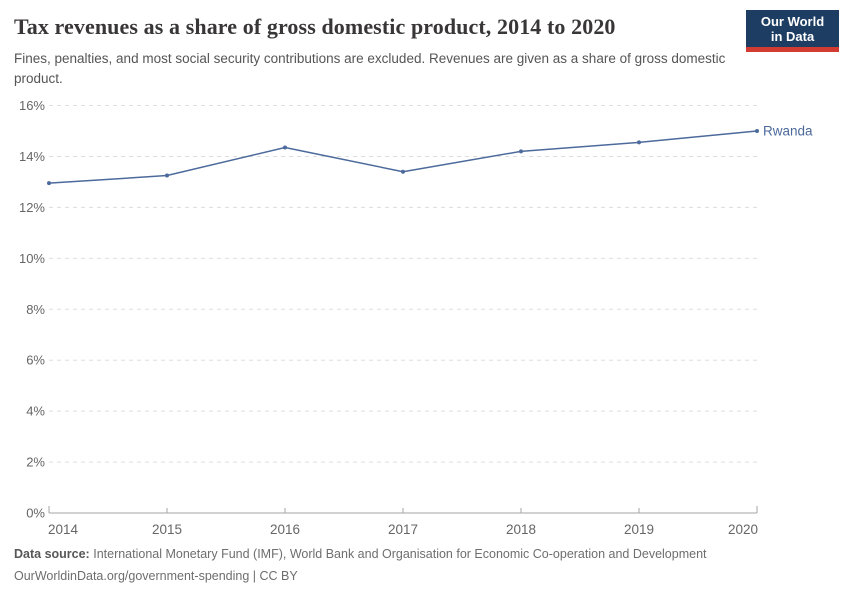  I want to click on x-tick-label: 2014, so click(63, 529).